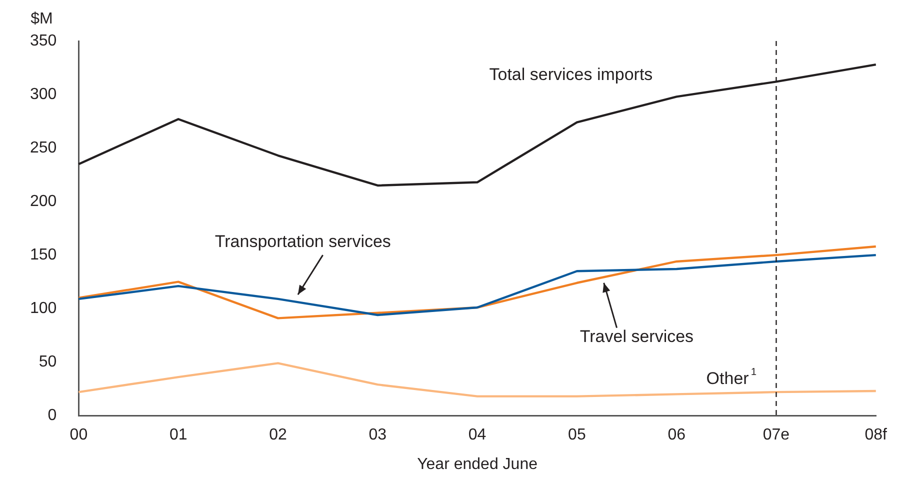  What do you see at coordinates (79, 435) in the screenshot?
I see `x-tick-label: 00` at bounding box center [79, 435].